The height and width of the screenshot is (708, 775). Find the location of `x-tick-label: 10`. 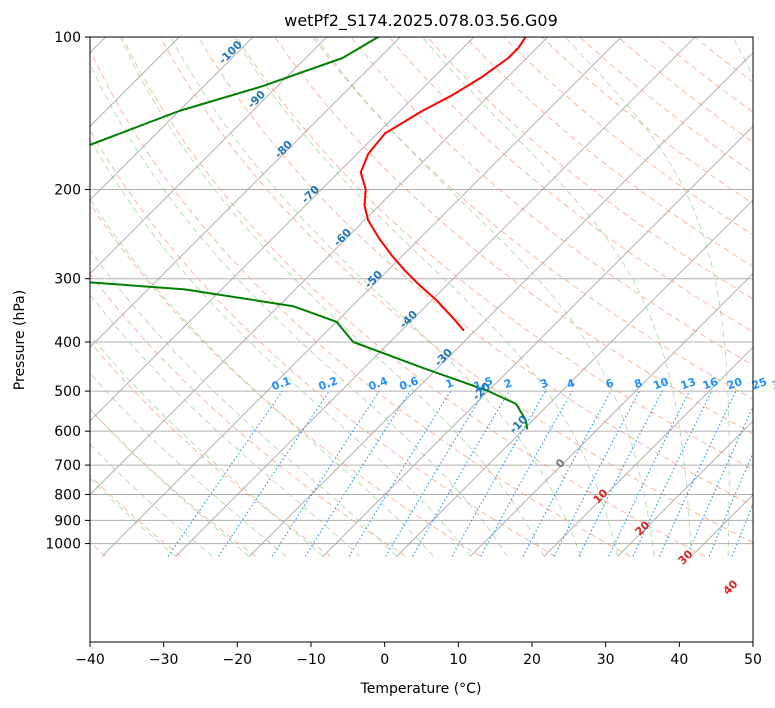

x-tick-label: 10 is located at coordinates (458, 660).